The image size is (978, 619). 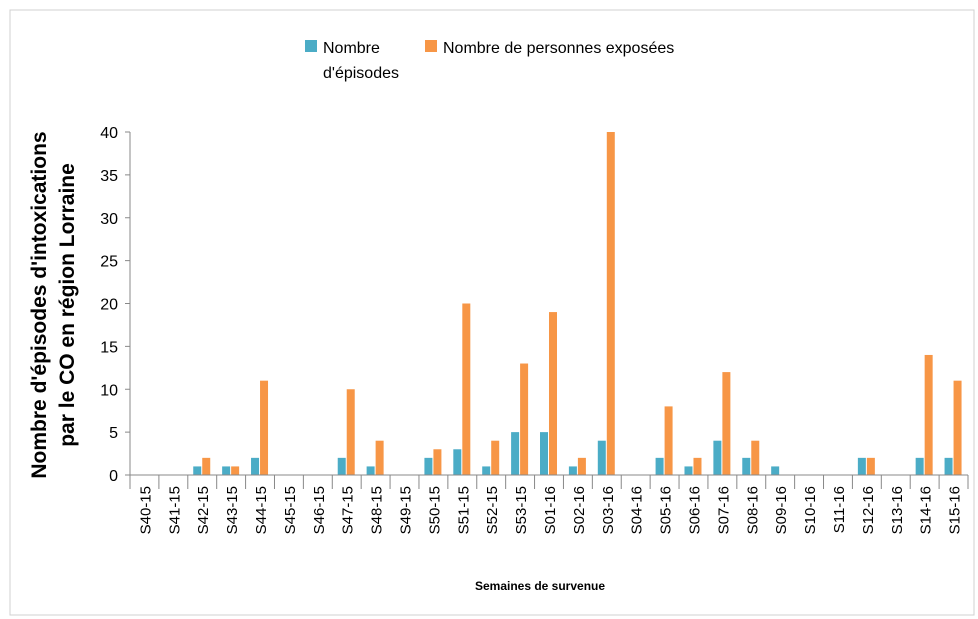 I want to click on x-tick-label: S11-16, so click(x=839, y=509).